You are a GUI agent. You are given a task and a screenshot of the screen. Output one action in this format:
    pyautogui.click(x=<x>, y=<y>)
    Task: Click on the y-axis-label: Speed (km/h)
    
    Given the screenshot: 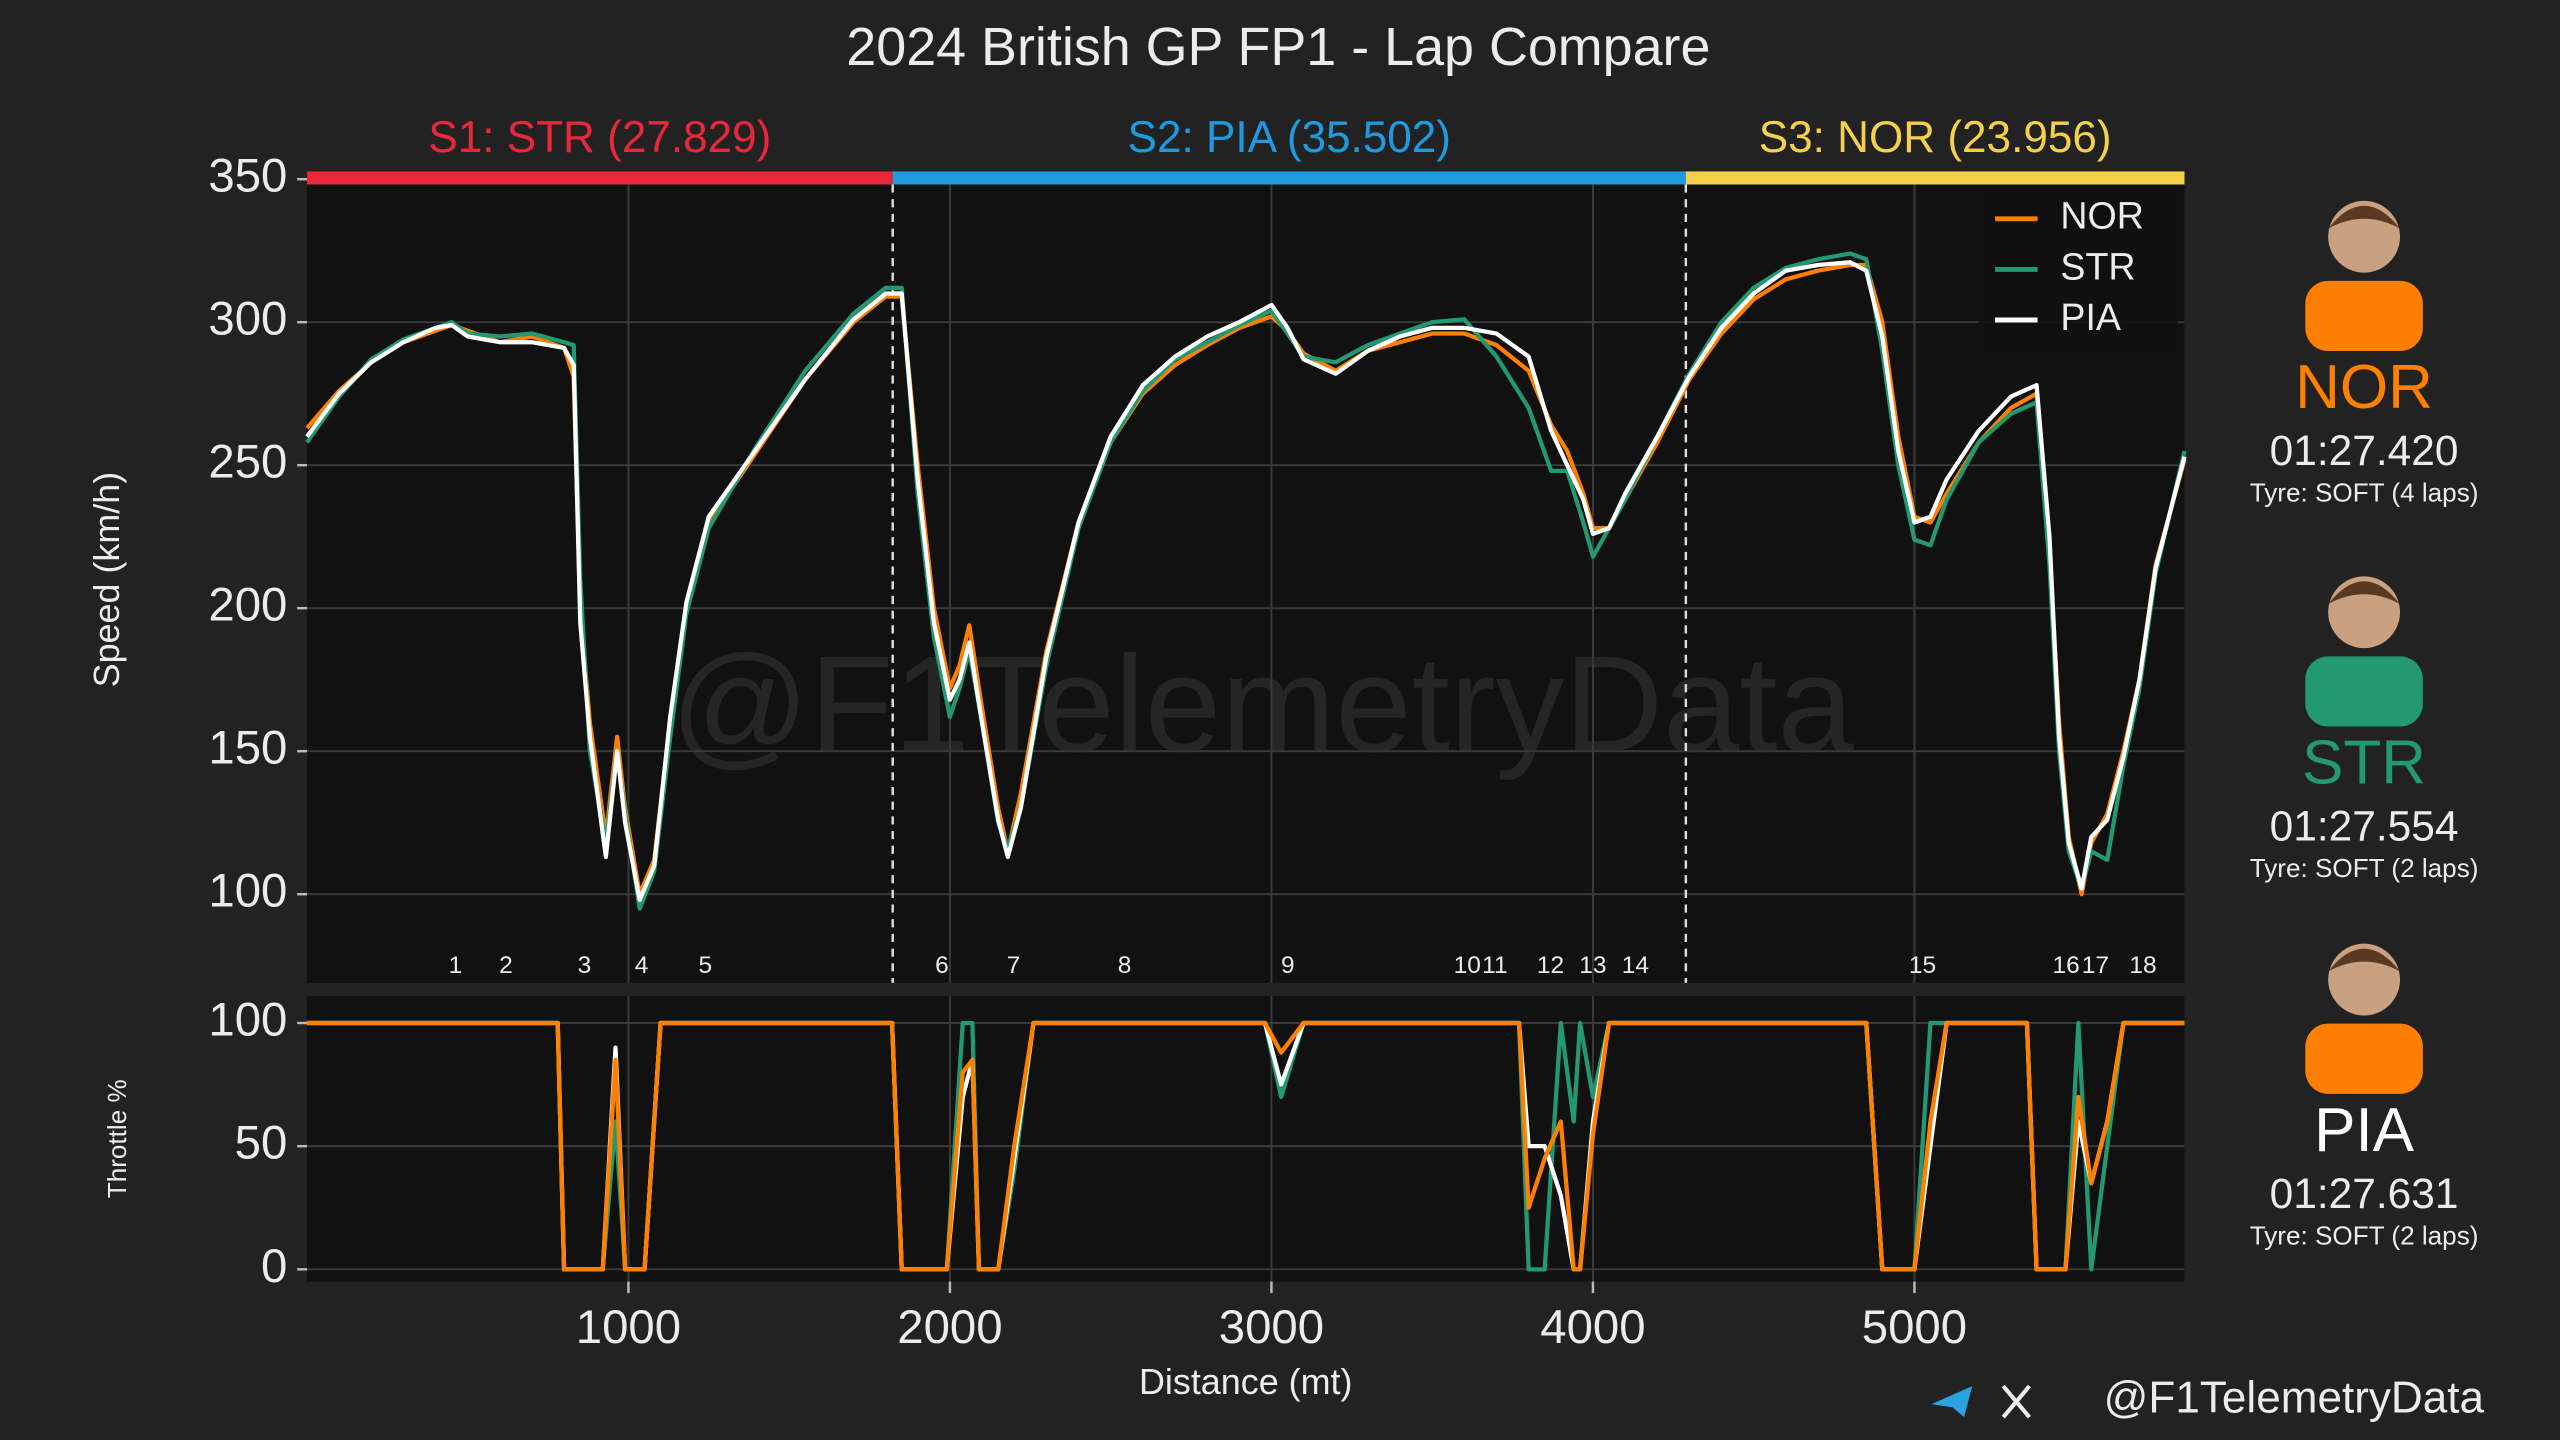 What is the action you would take?
    pyautogui.click(x=106, y=580)
    